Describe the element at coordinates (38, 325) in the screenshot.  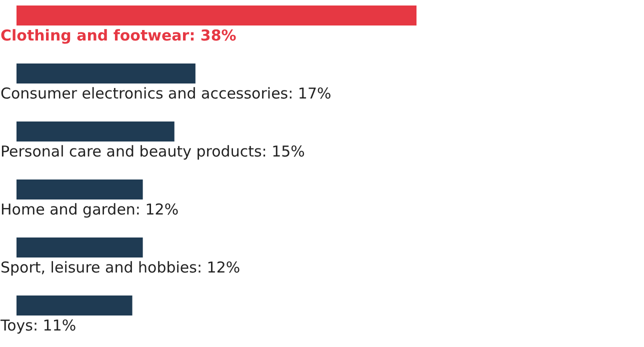
I see `data-label: Toys: 11%` at that location.